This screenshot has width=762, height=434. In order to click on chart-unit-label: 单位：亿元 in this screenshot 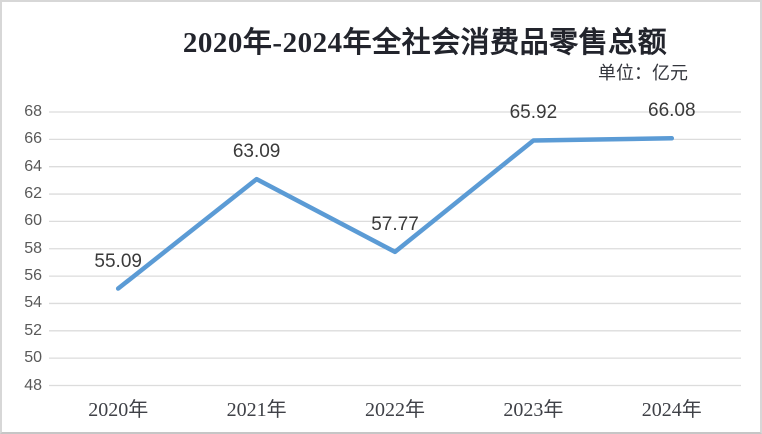, I will do `click(643, 73)`.